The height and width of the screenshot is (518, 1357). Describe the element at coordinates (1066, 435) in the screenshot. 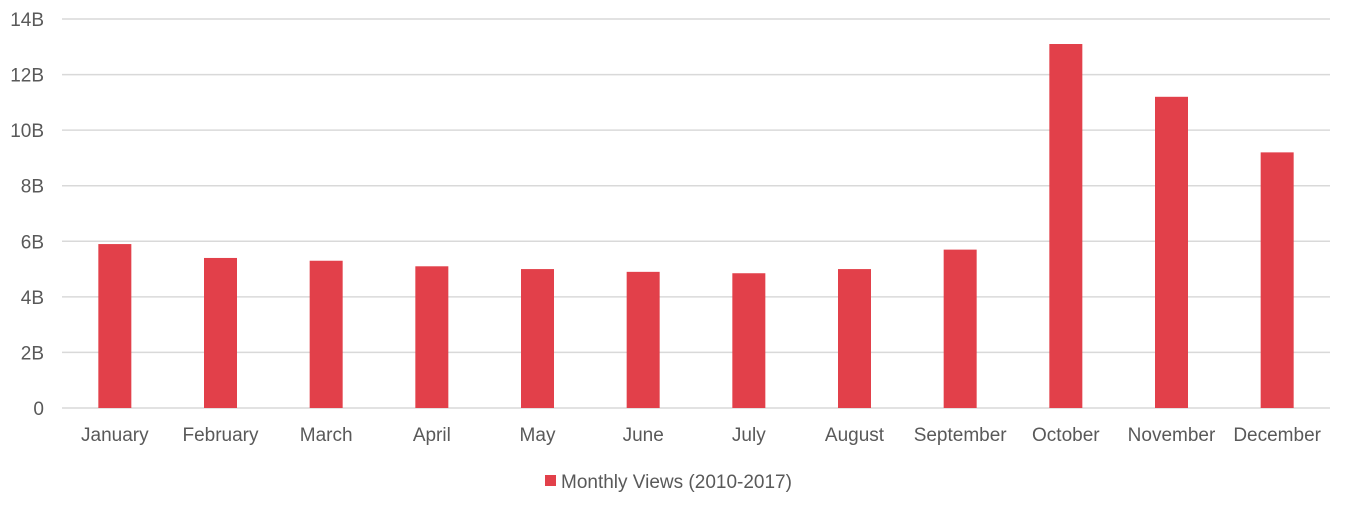

I see `x-tick-label: October` at that location.